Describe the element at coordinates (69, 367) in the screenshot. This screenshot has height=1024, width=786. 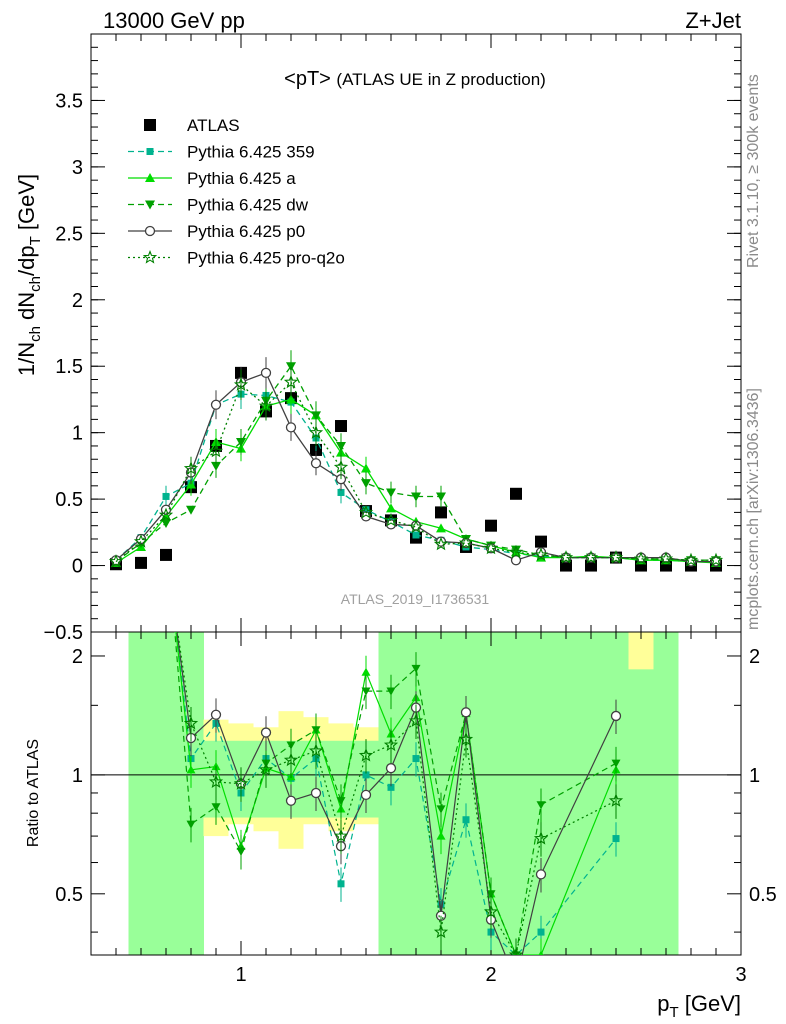
I see `y-tick-label: 1.5` at that location.